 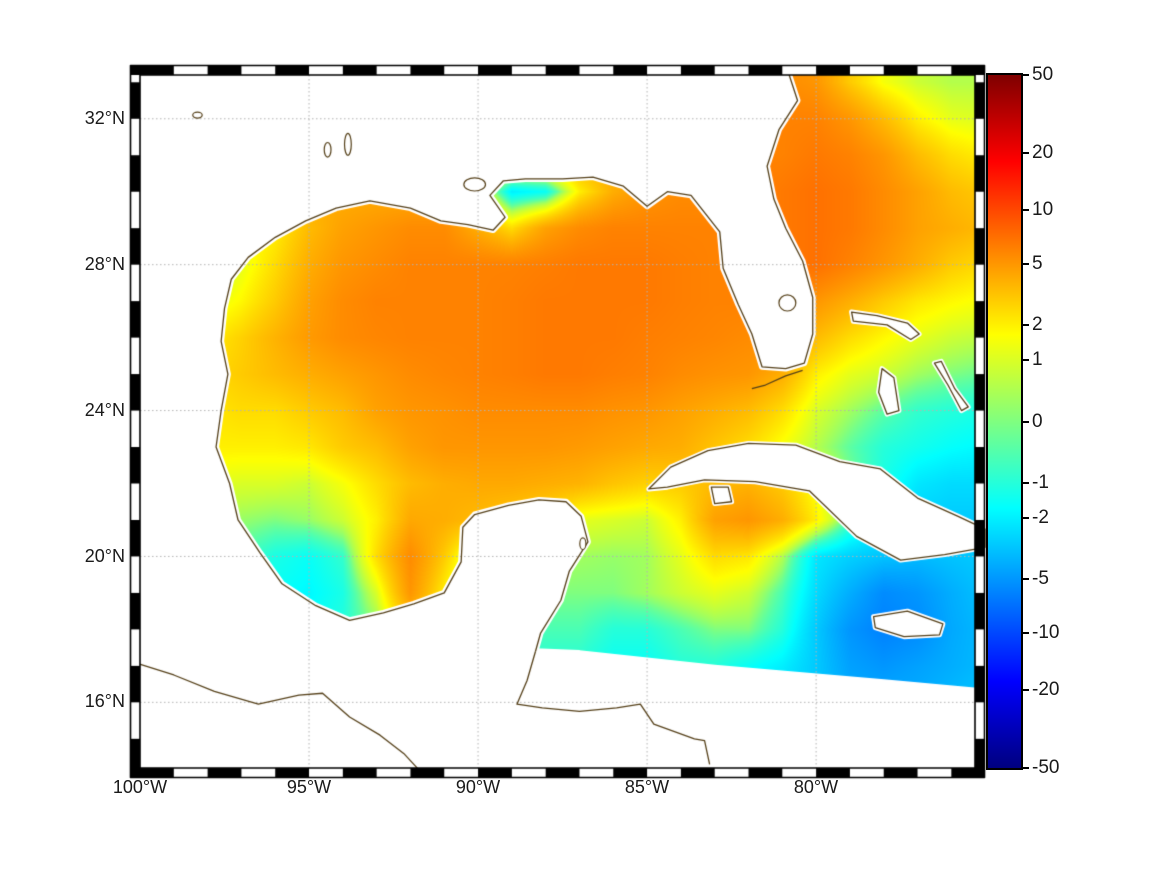 What do you see at coordinates (104, 118) in the screenshot?
I see `y-tick-label: 32°N` at bounding box center [104, 118].